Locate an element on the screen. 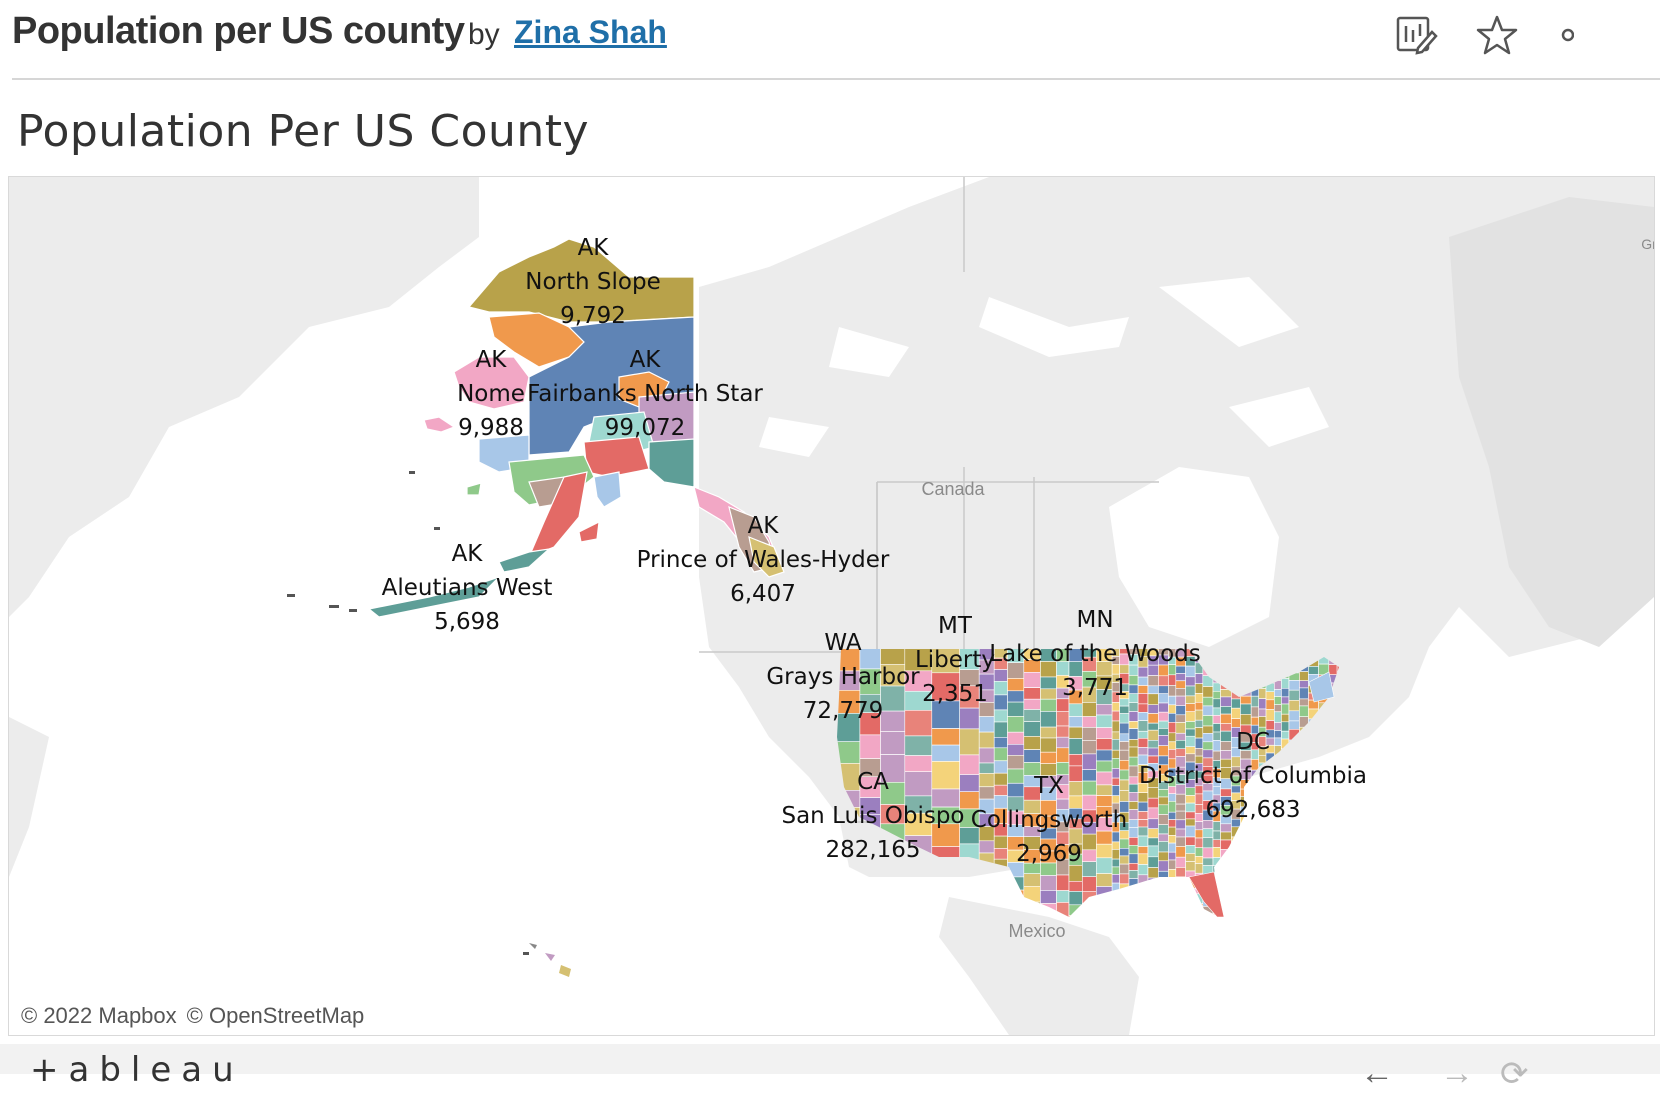 The width and height of the screenshot is (1660, 1094). mapbox-attribution: © 2022 Mapbox is located at coordinates (99, 1015).